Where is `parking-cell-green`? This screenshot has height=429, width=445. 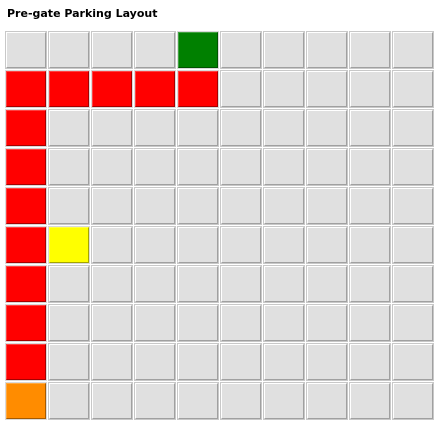
parking-cell-green is located at coordinates (198, 50).